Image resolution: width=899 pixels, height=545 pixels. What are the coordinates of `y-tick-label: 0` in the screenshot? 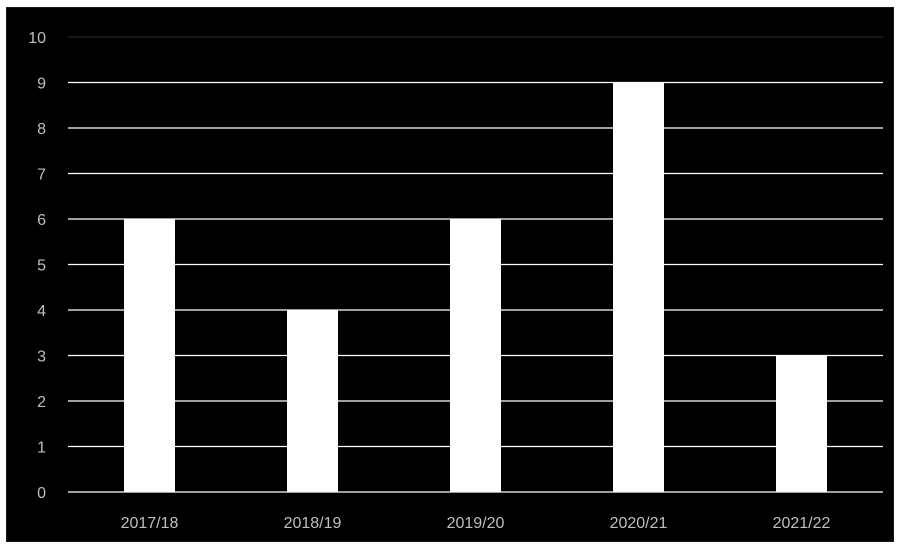 It's located at (41, 493).